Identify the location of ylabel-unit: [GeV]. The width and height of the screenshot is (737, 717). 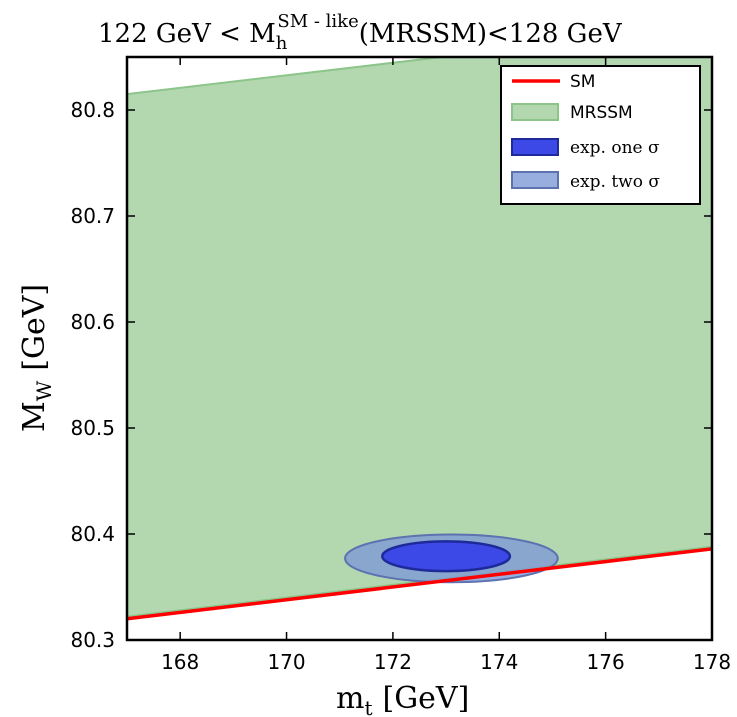
(34, 327).